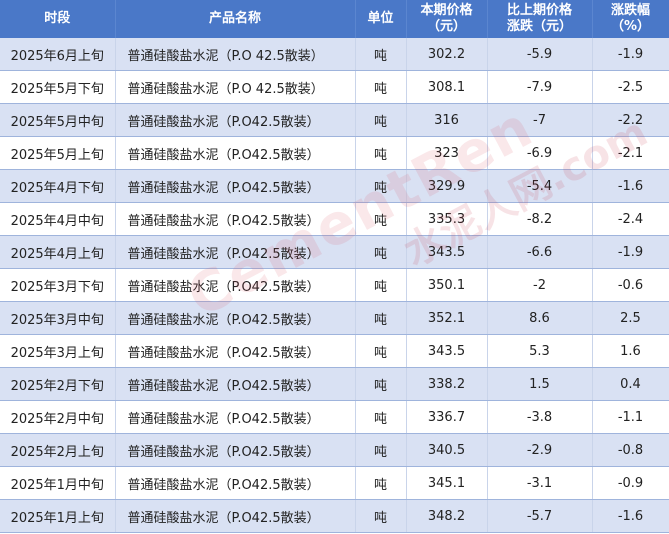  I want to click on cell-price-change: -3.8, so click(540, 417).